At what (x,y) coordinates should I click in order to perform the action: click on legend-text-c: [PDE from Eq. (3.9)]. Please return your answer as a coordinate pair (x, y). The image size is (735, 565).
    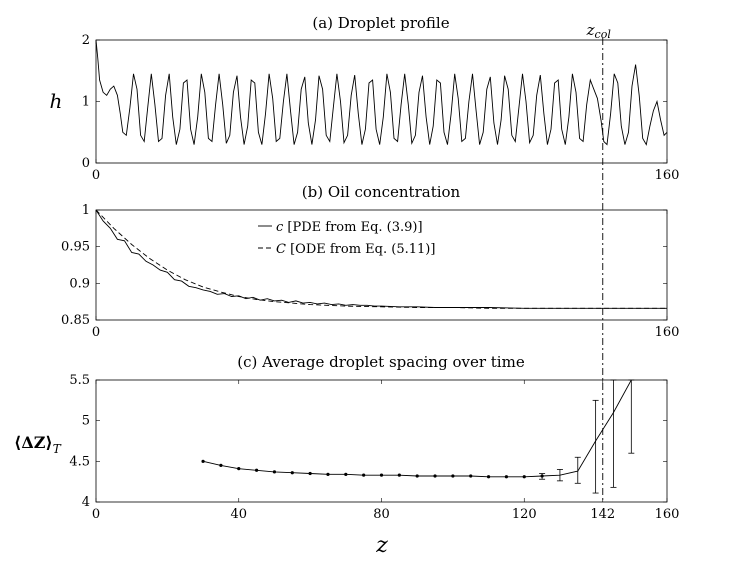
    Looking at the image, I should click on (352, 227).